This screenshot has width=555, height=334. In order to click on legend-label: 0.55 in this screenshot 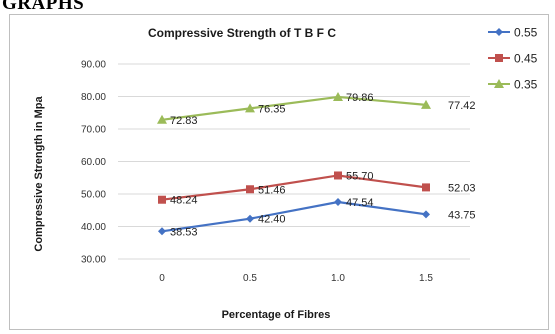, I will do `click(526, 33)`.